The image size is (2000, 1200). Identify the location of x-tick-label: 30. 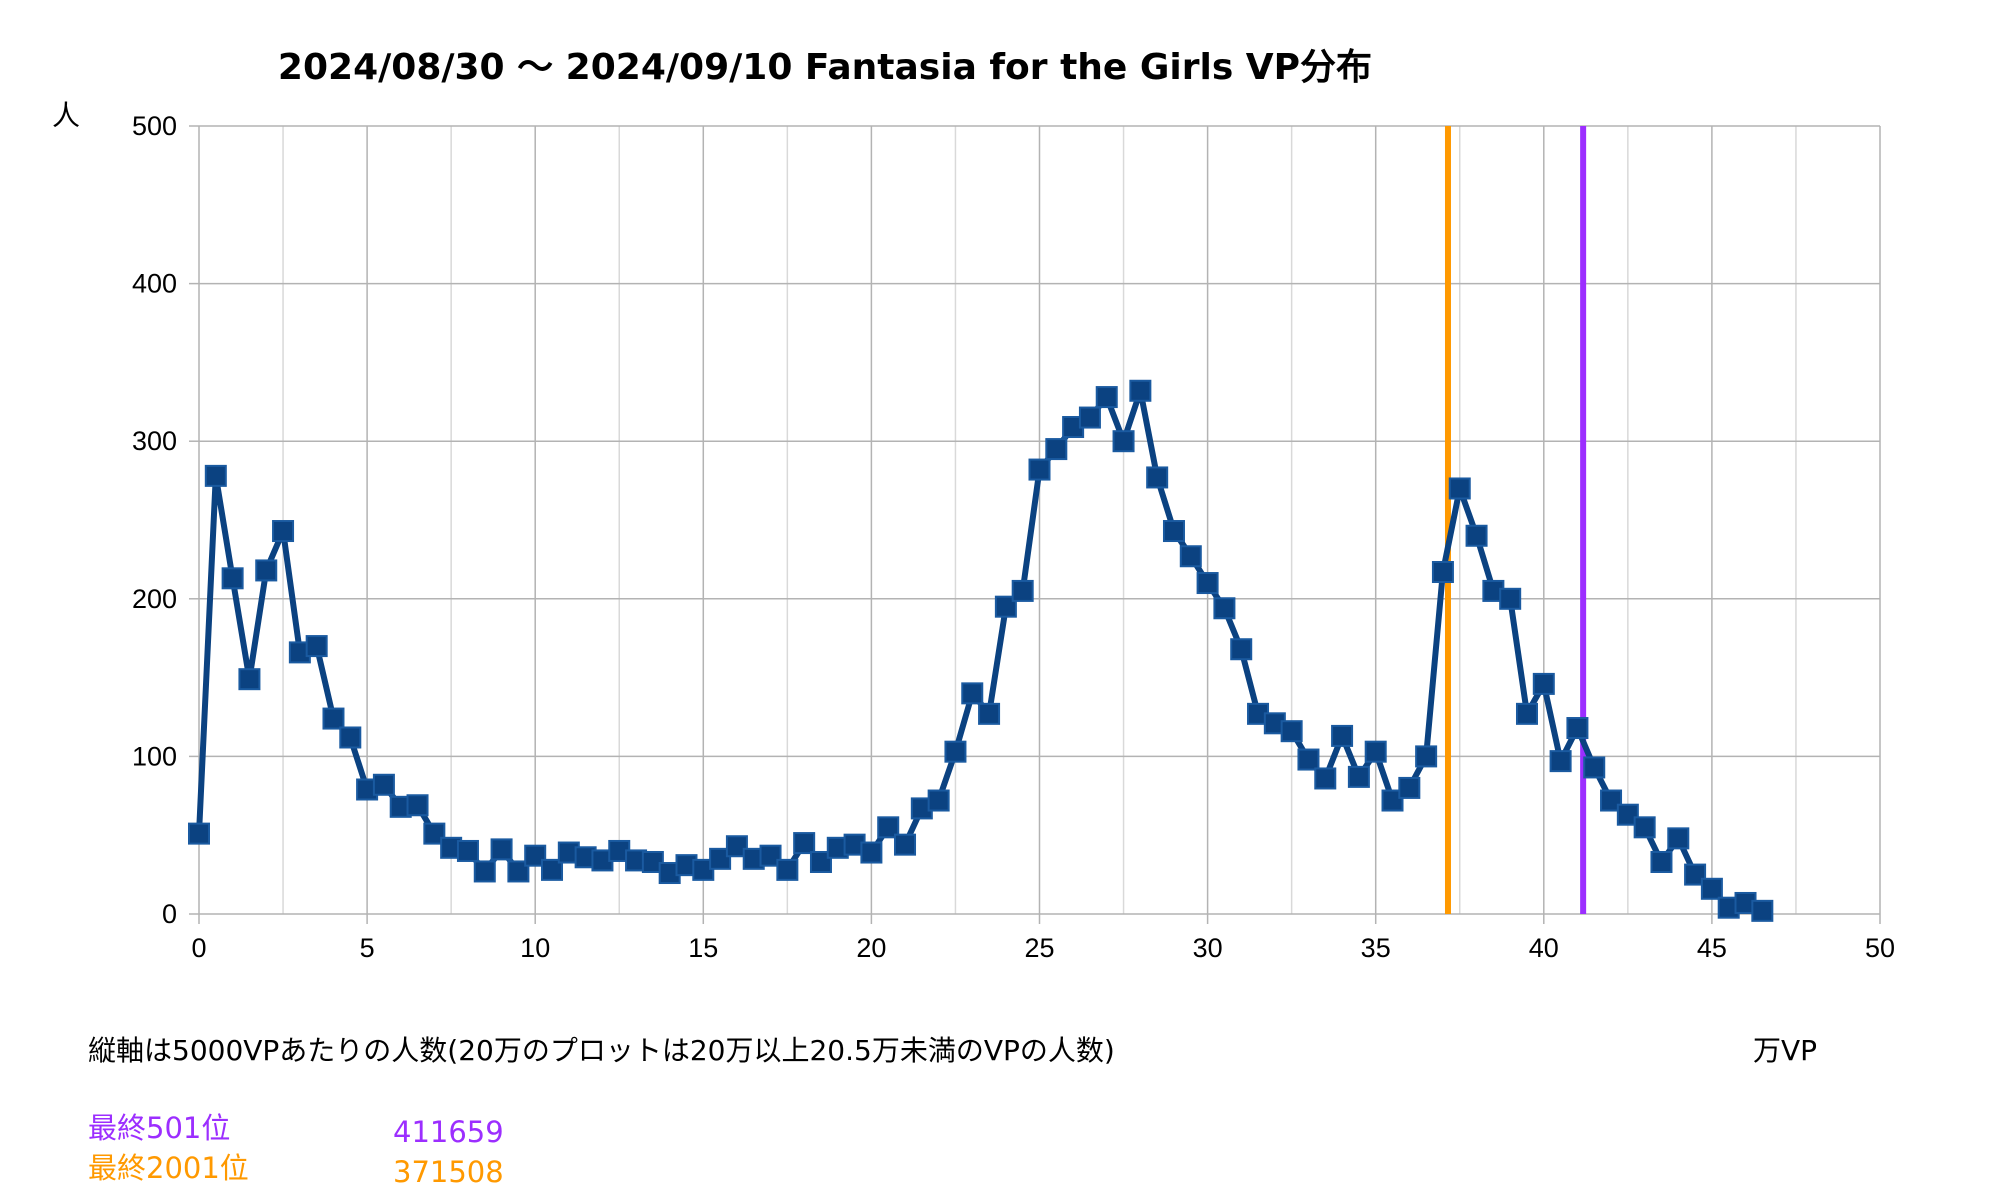
(1208, 948).